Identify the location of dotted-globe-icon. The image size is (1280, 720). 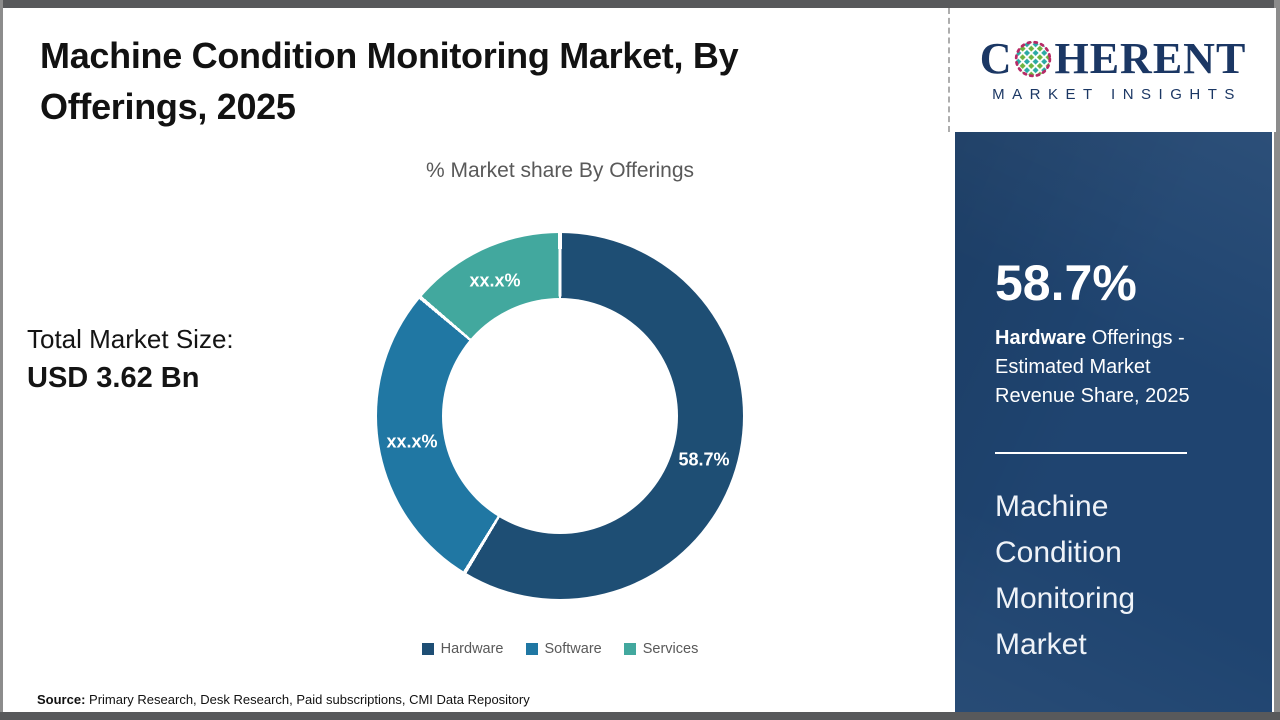
(1033, 59).